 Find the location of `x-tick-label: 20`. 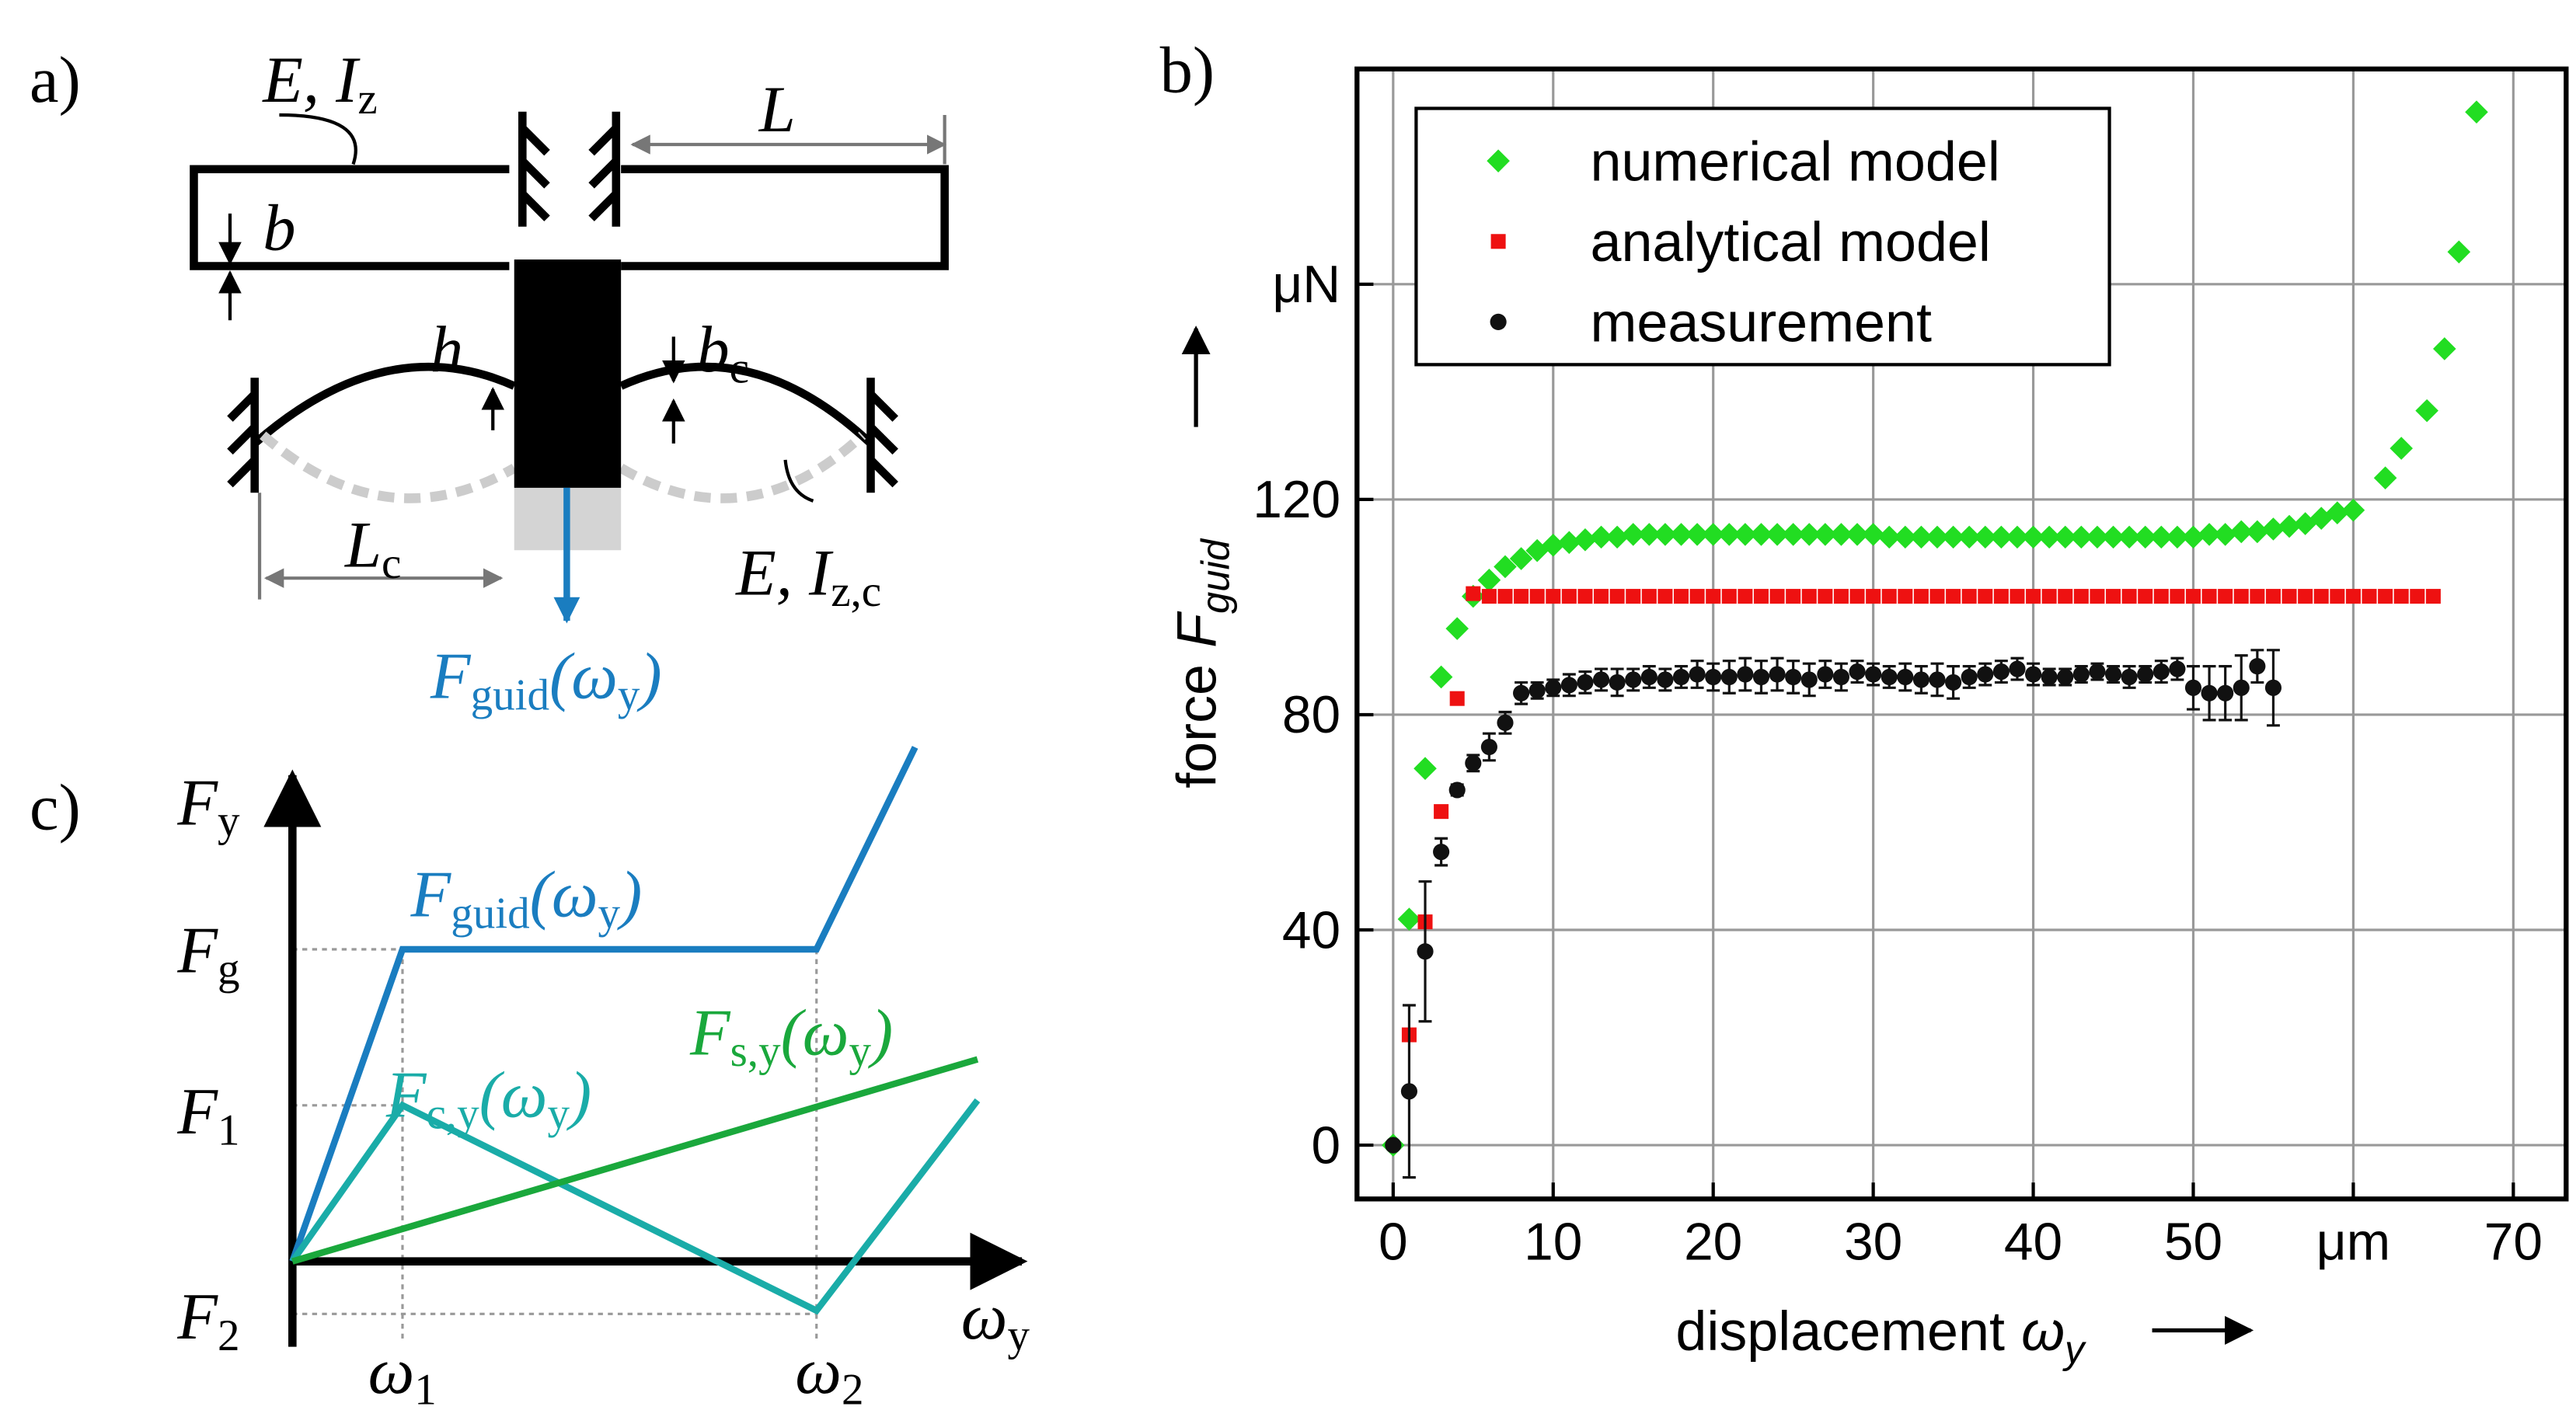

x-tick-label: 20 is located at coordinates (1713, 1242).